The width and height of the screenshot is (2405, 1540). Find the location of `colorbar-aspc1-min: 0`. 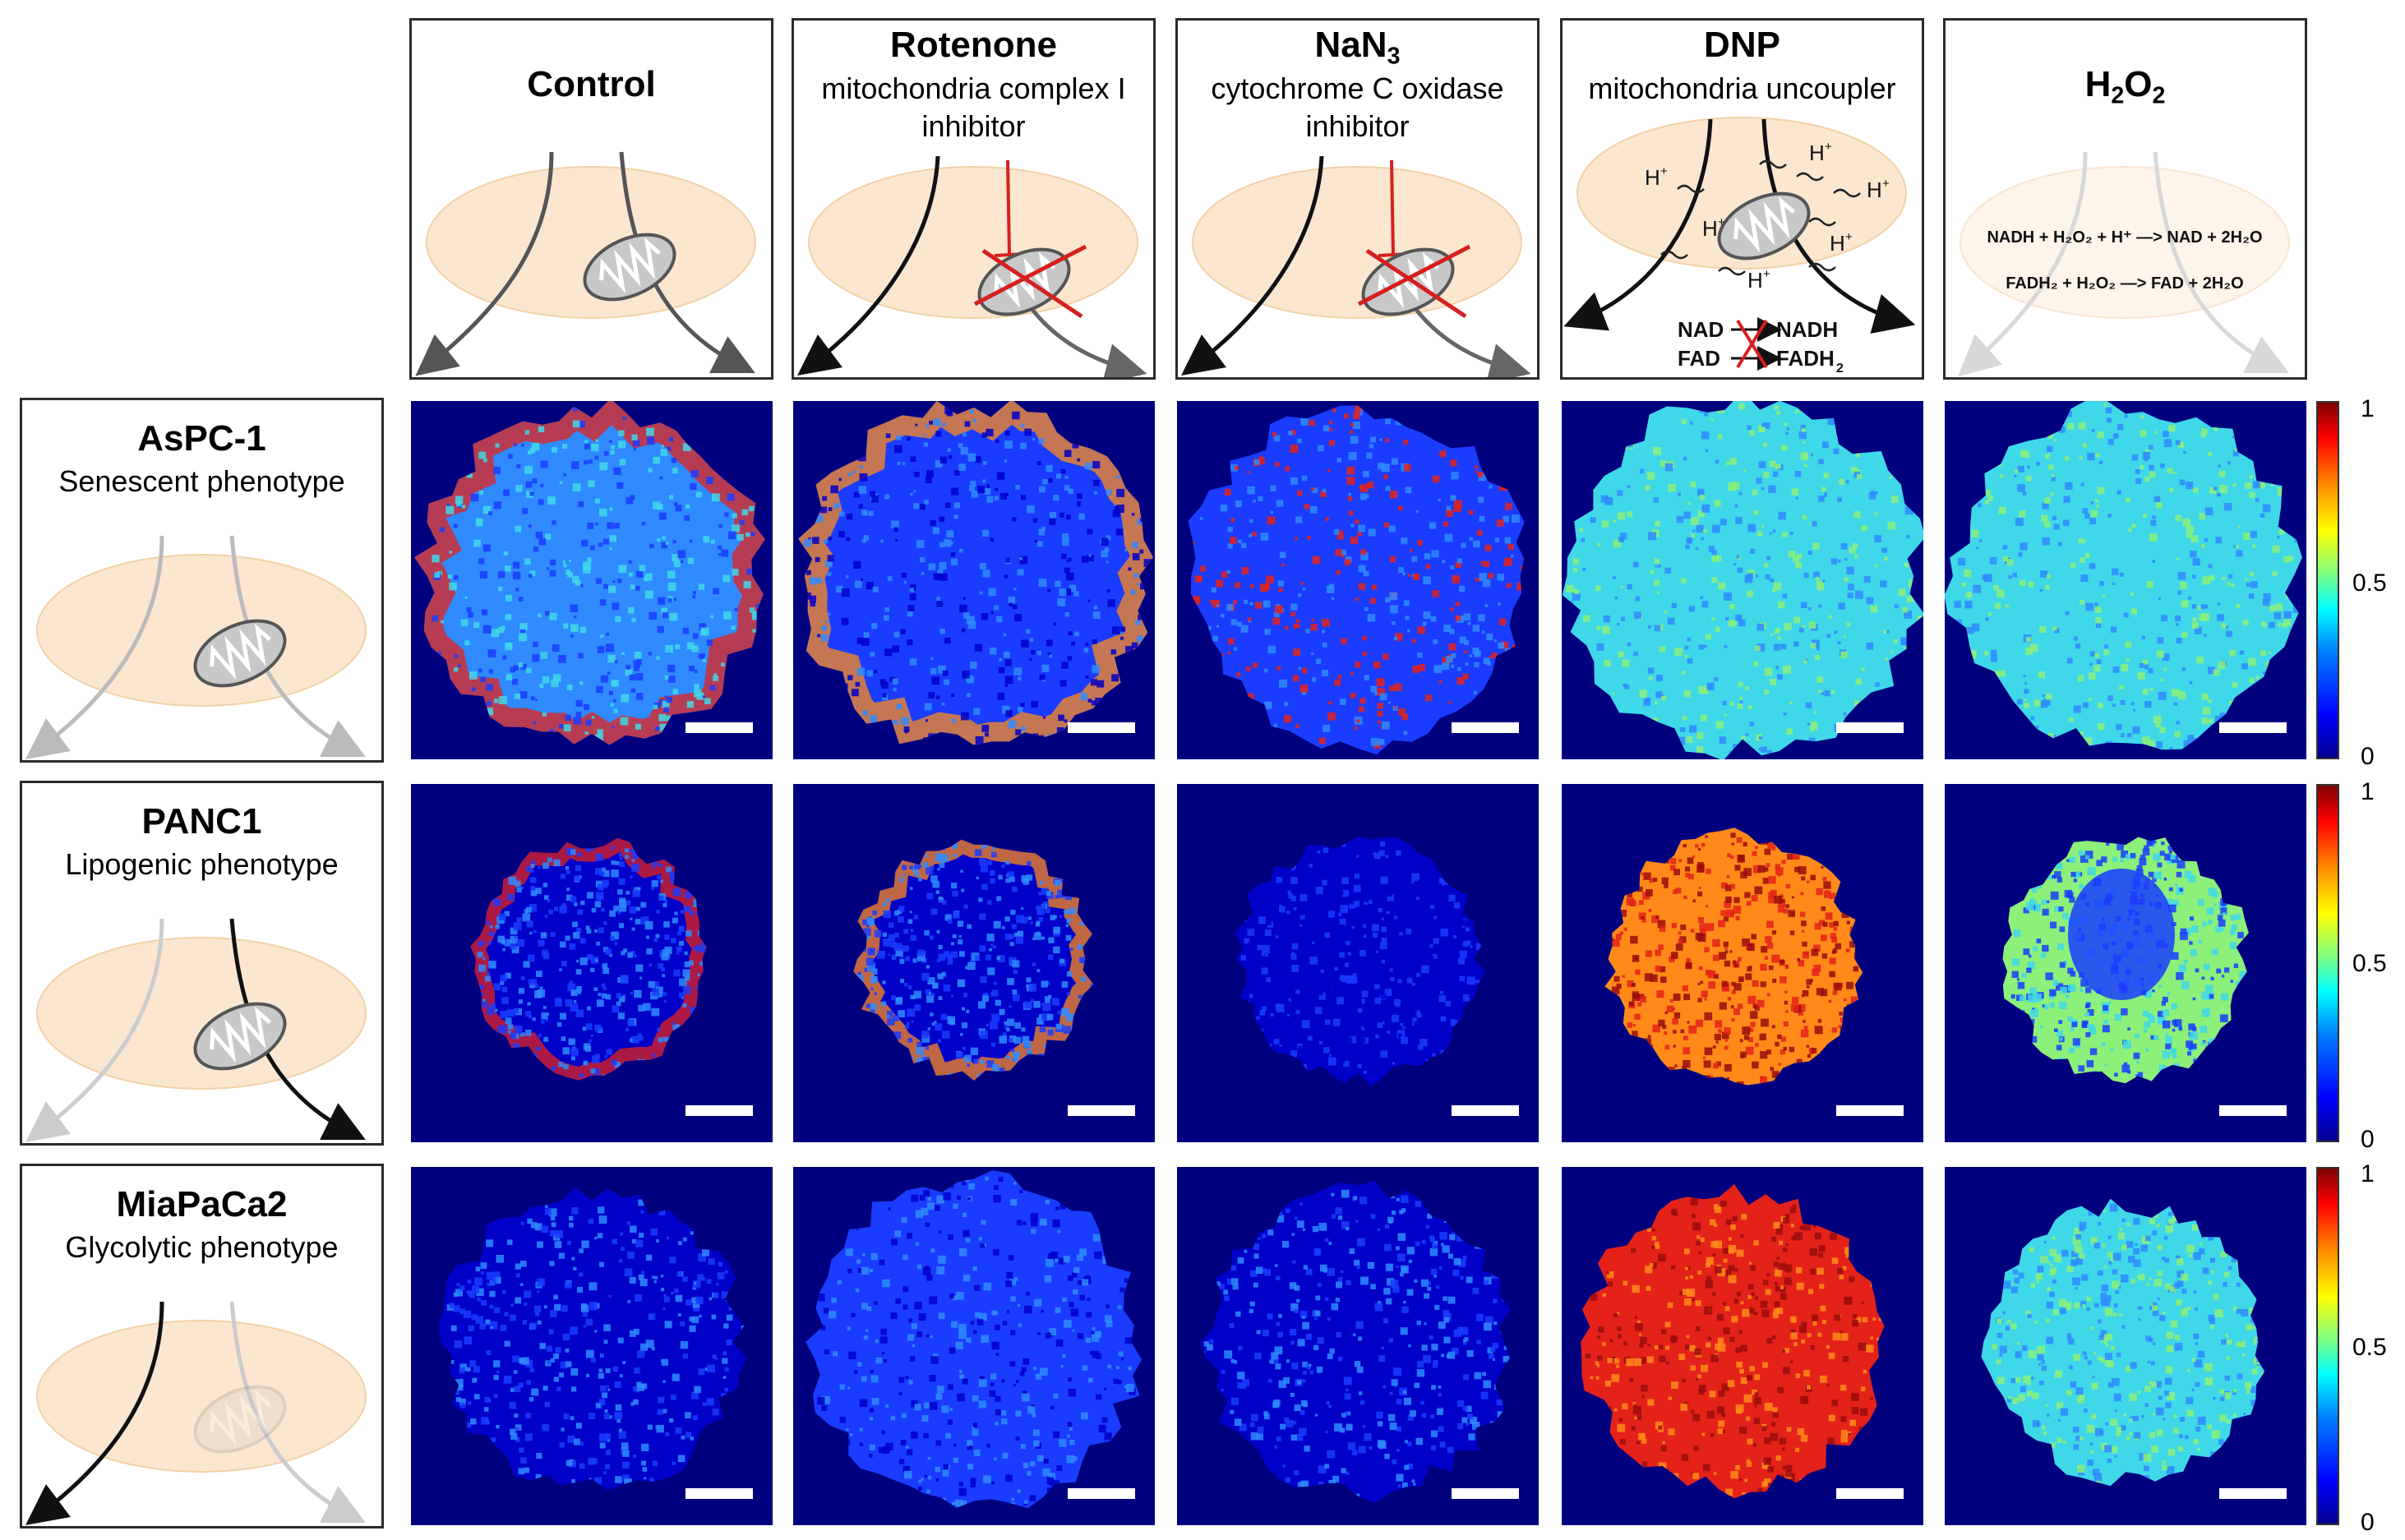

colorbar-aspc1-min: 0 is located at coordinates (2368, 756).